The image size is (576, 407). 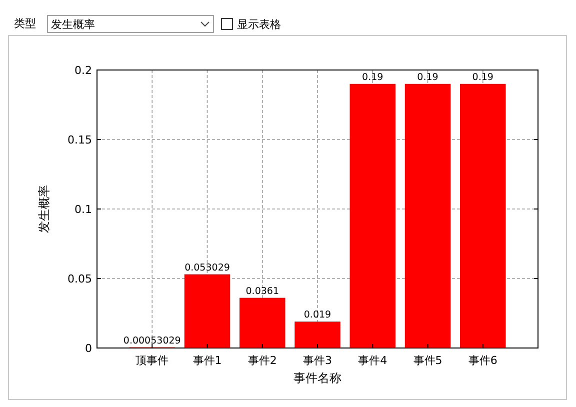 What do you see at coordinates (83, 209) in the screenshot?
I see `y-tick-label: 0.1` at bounding box center [83, 209].